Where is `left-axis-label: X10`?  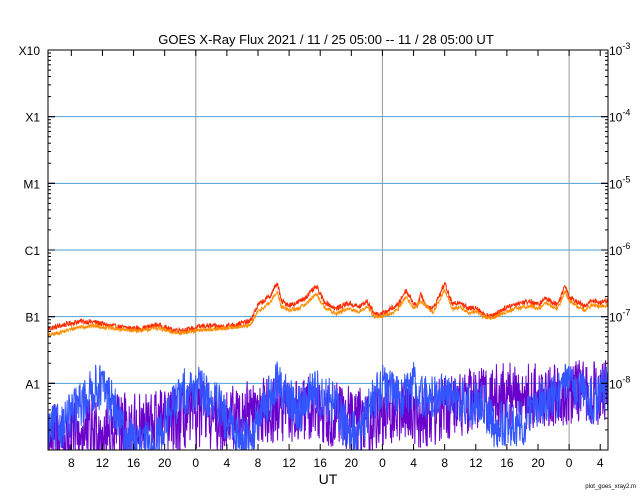
left-axis-label: X10 is located at coordinates (30, 51).